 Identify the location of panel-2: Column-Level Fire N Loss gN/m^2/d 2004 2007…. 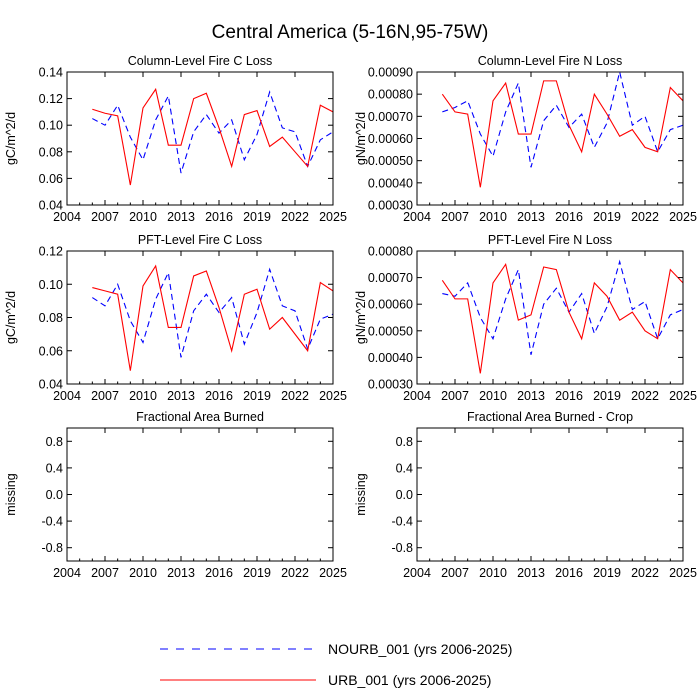
(525, 139).